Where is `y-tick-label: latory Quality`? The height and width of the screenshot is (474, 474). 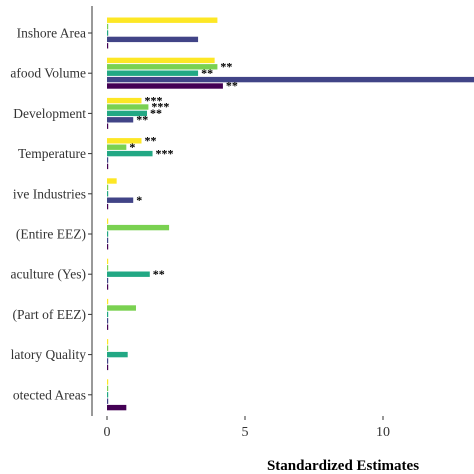 y-tick-label: latory Quality is located at coordinates (49, 354).